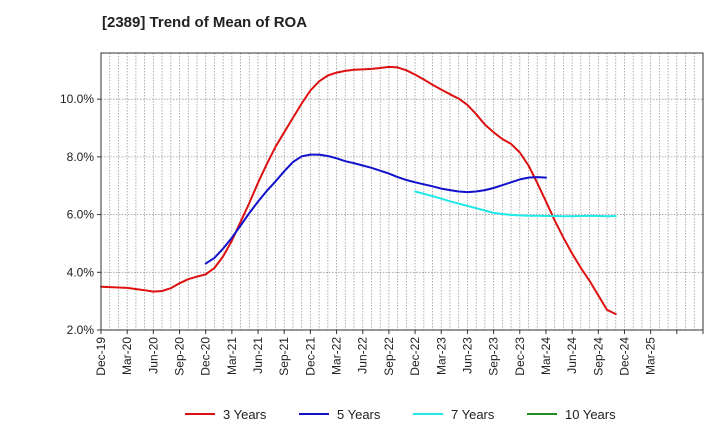 The height and width of the screenshot is (440, 720). What do you see at coordinates (232, 356) in the screenshot?
I see `x-tick-label: Mar-21` at bounding box center [232, 356].